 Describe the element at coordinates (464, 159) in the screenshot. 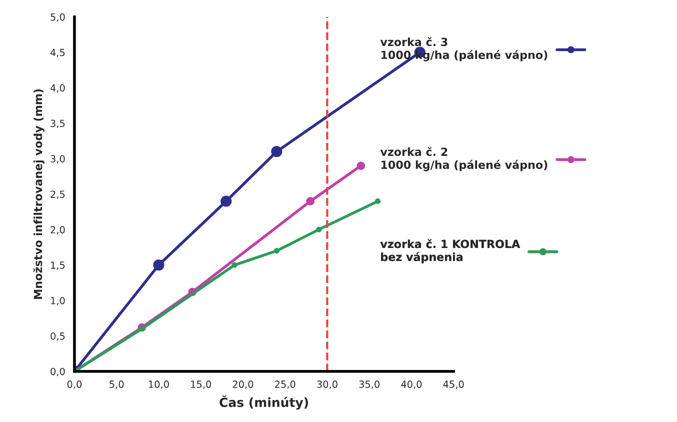

I see `legend-label: vzorka č. 2 1000 kg/ha (pálené vápno)` at that location.